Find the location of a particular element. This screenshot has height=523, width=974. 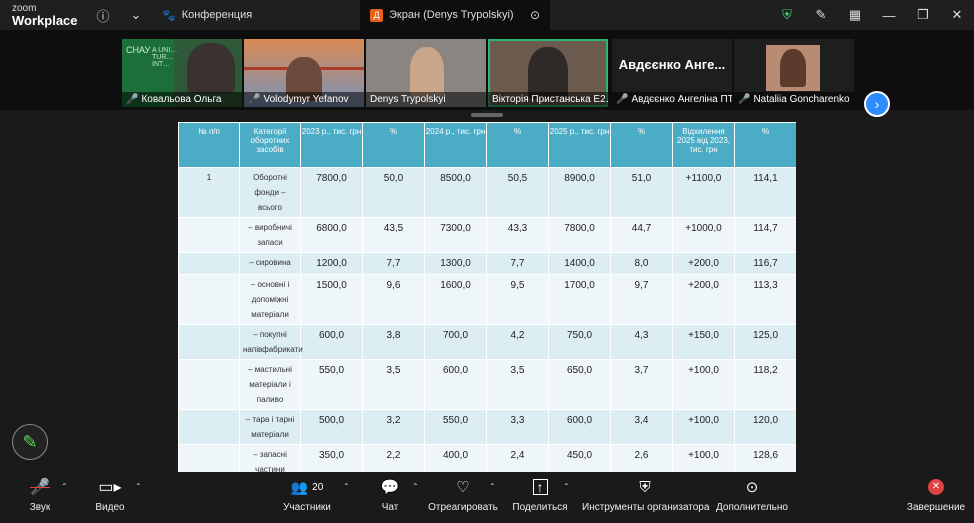

table-cell: 51,0 is located at coordinates (641, 192).